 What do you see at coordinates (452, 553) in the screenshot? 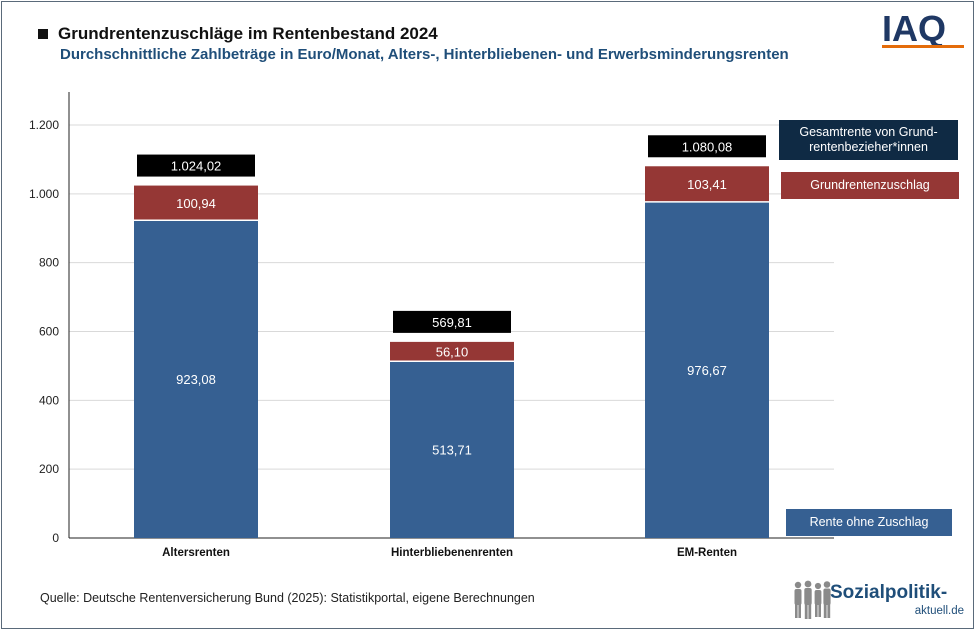
I see `x-category-label: Hinterbliebenenrenten` at bounding box center [452, 553].